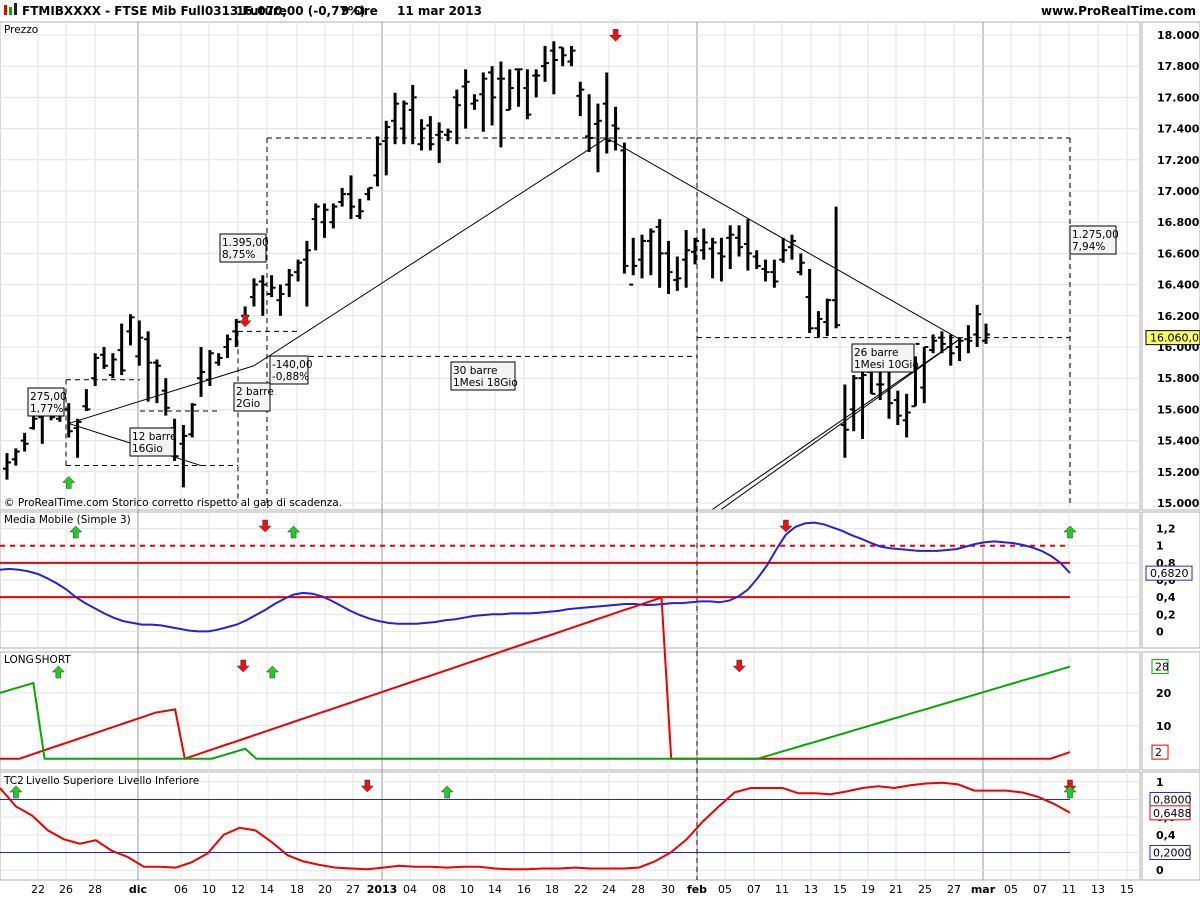 Image resolution: width=1200 pixels, height=900 pixels. What do you see at coordinates (1160, 870) in the screenshot?
I see `y-tick-label: 0` at bounding box center [1160, 870].